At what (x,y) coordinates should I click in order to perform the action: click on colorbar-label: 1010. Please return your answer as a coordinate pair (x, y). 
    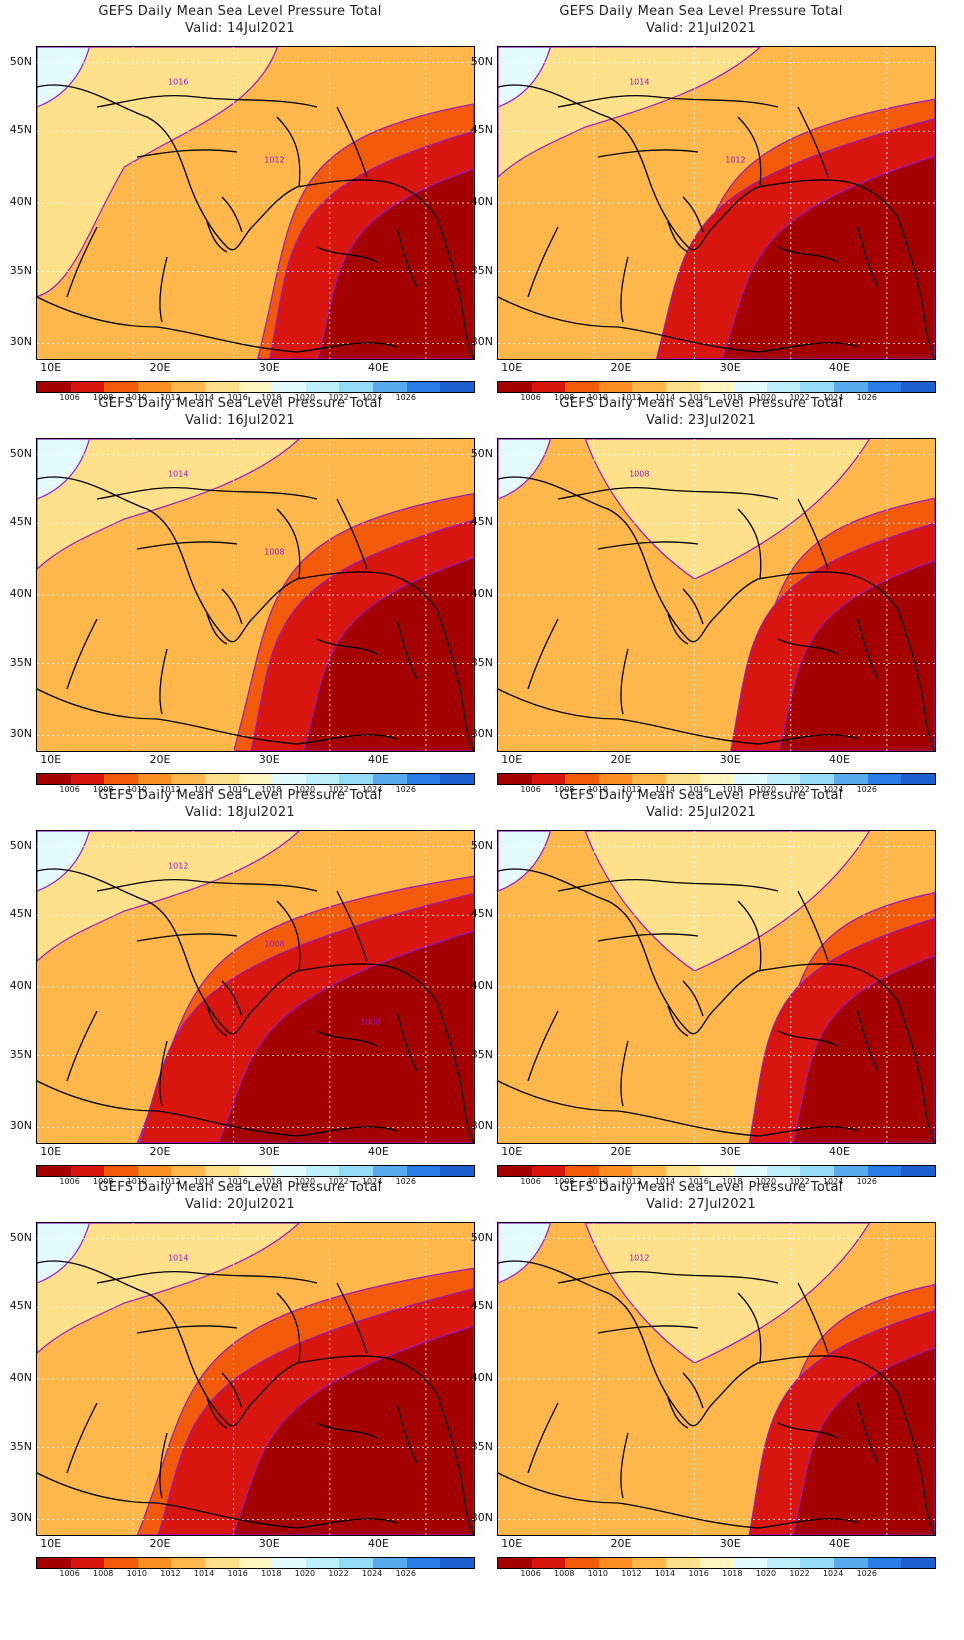
    Looking at the image, I should click on (598, 1573).